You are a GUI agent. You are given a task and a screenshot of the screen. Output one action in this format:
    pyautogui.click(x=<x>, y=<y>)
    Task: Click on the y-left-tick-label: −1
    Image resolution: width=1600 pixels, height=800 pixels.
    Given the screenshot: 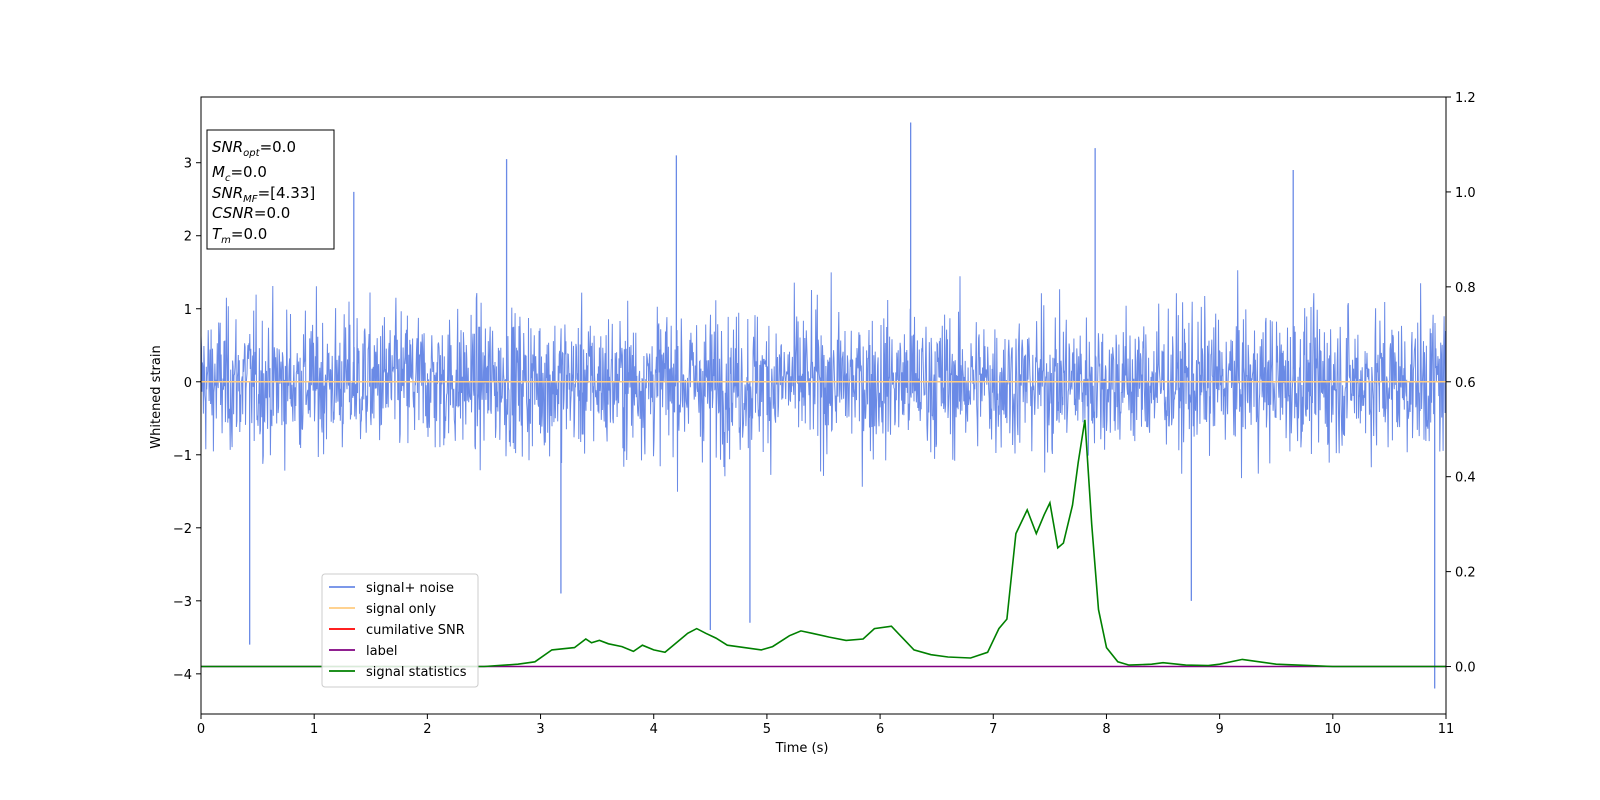 What is the action you would take?
    pyautogui.click(x=182, y=456)
    